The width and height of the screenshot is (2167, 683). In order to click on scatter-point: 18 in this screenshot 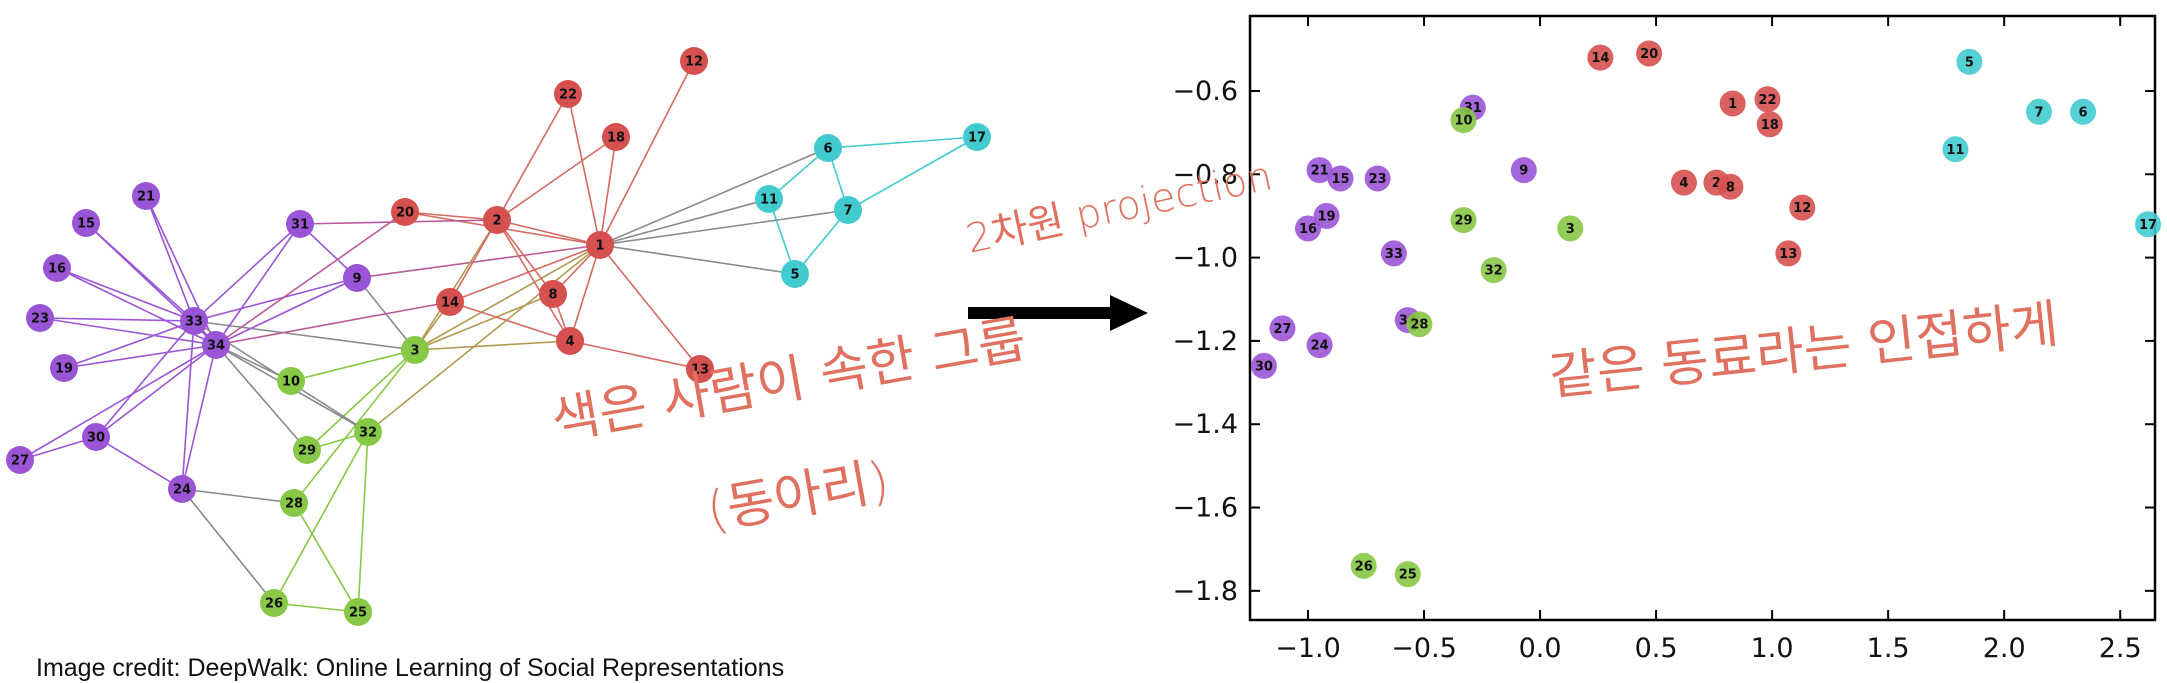, I will do `click(1769, 124)`.